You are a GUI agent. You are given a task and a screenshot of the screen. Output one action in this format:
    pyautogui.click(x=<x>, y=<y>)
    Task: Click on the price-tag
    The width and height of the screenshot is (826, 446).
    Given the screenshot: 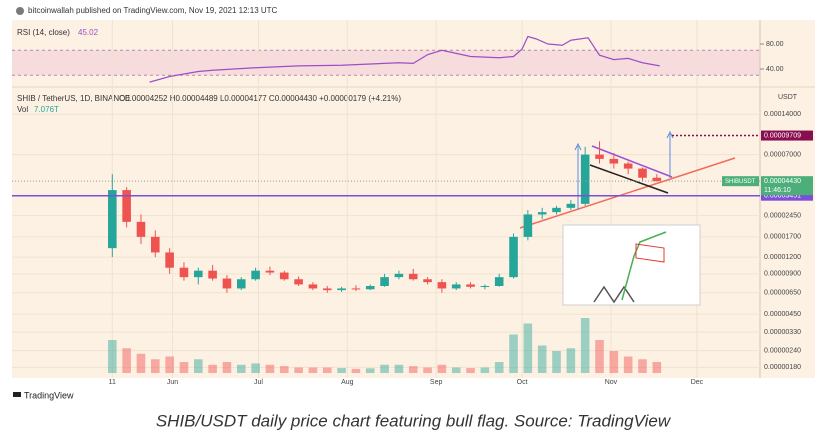 What is the action you would take?
    pyautogui.click(x=787, y=186)
    